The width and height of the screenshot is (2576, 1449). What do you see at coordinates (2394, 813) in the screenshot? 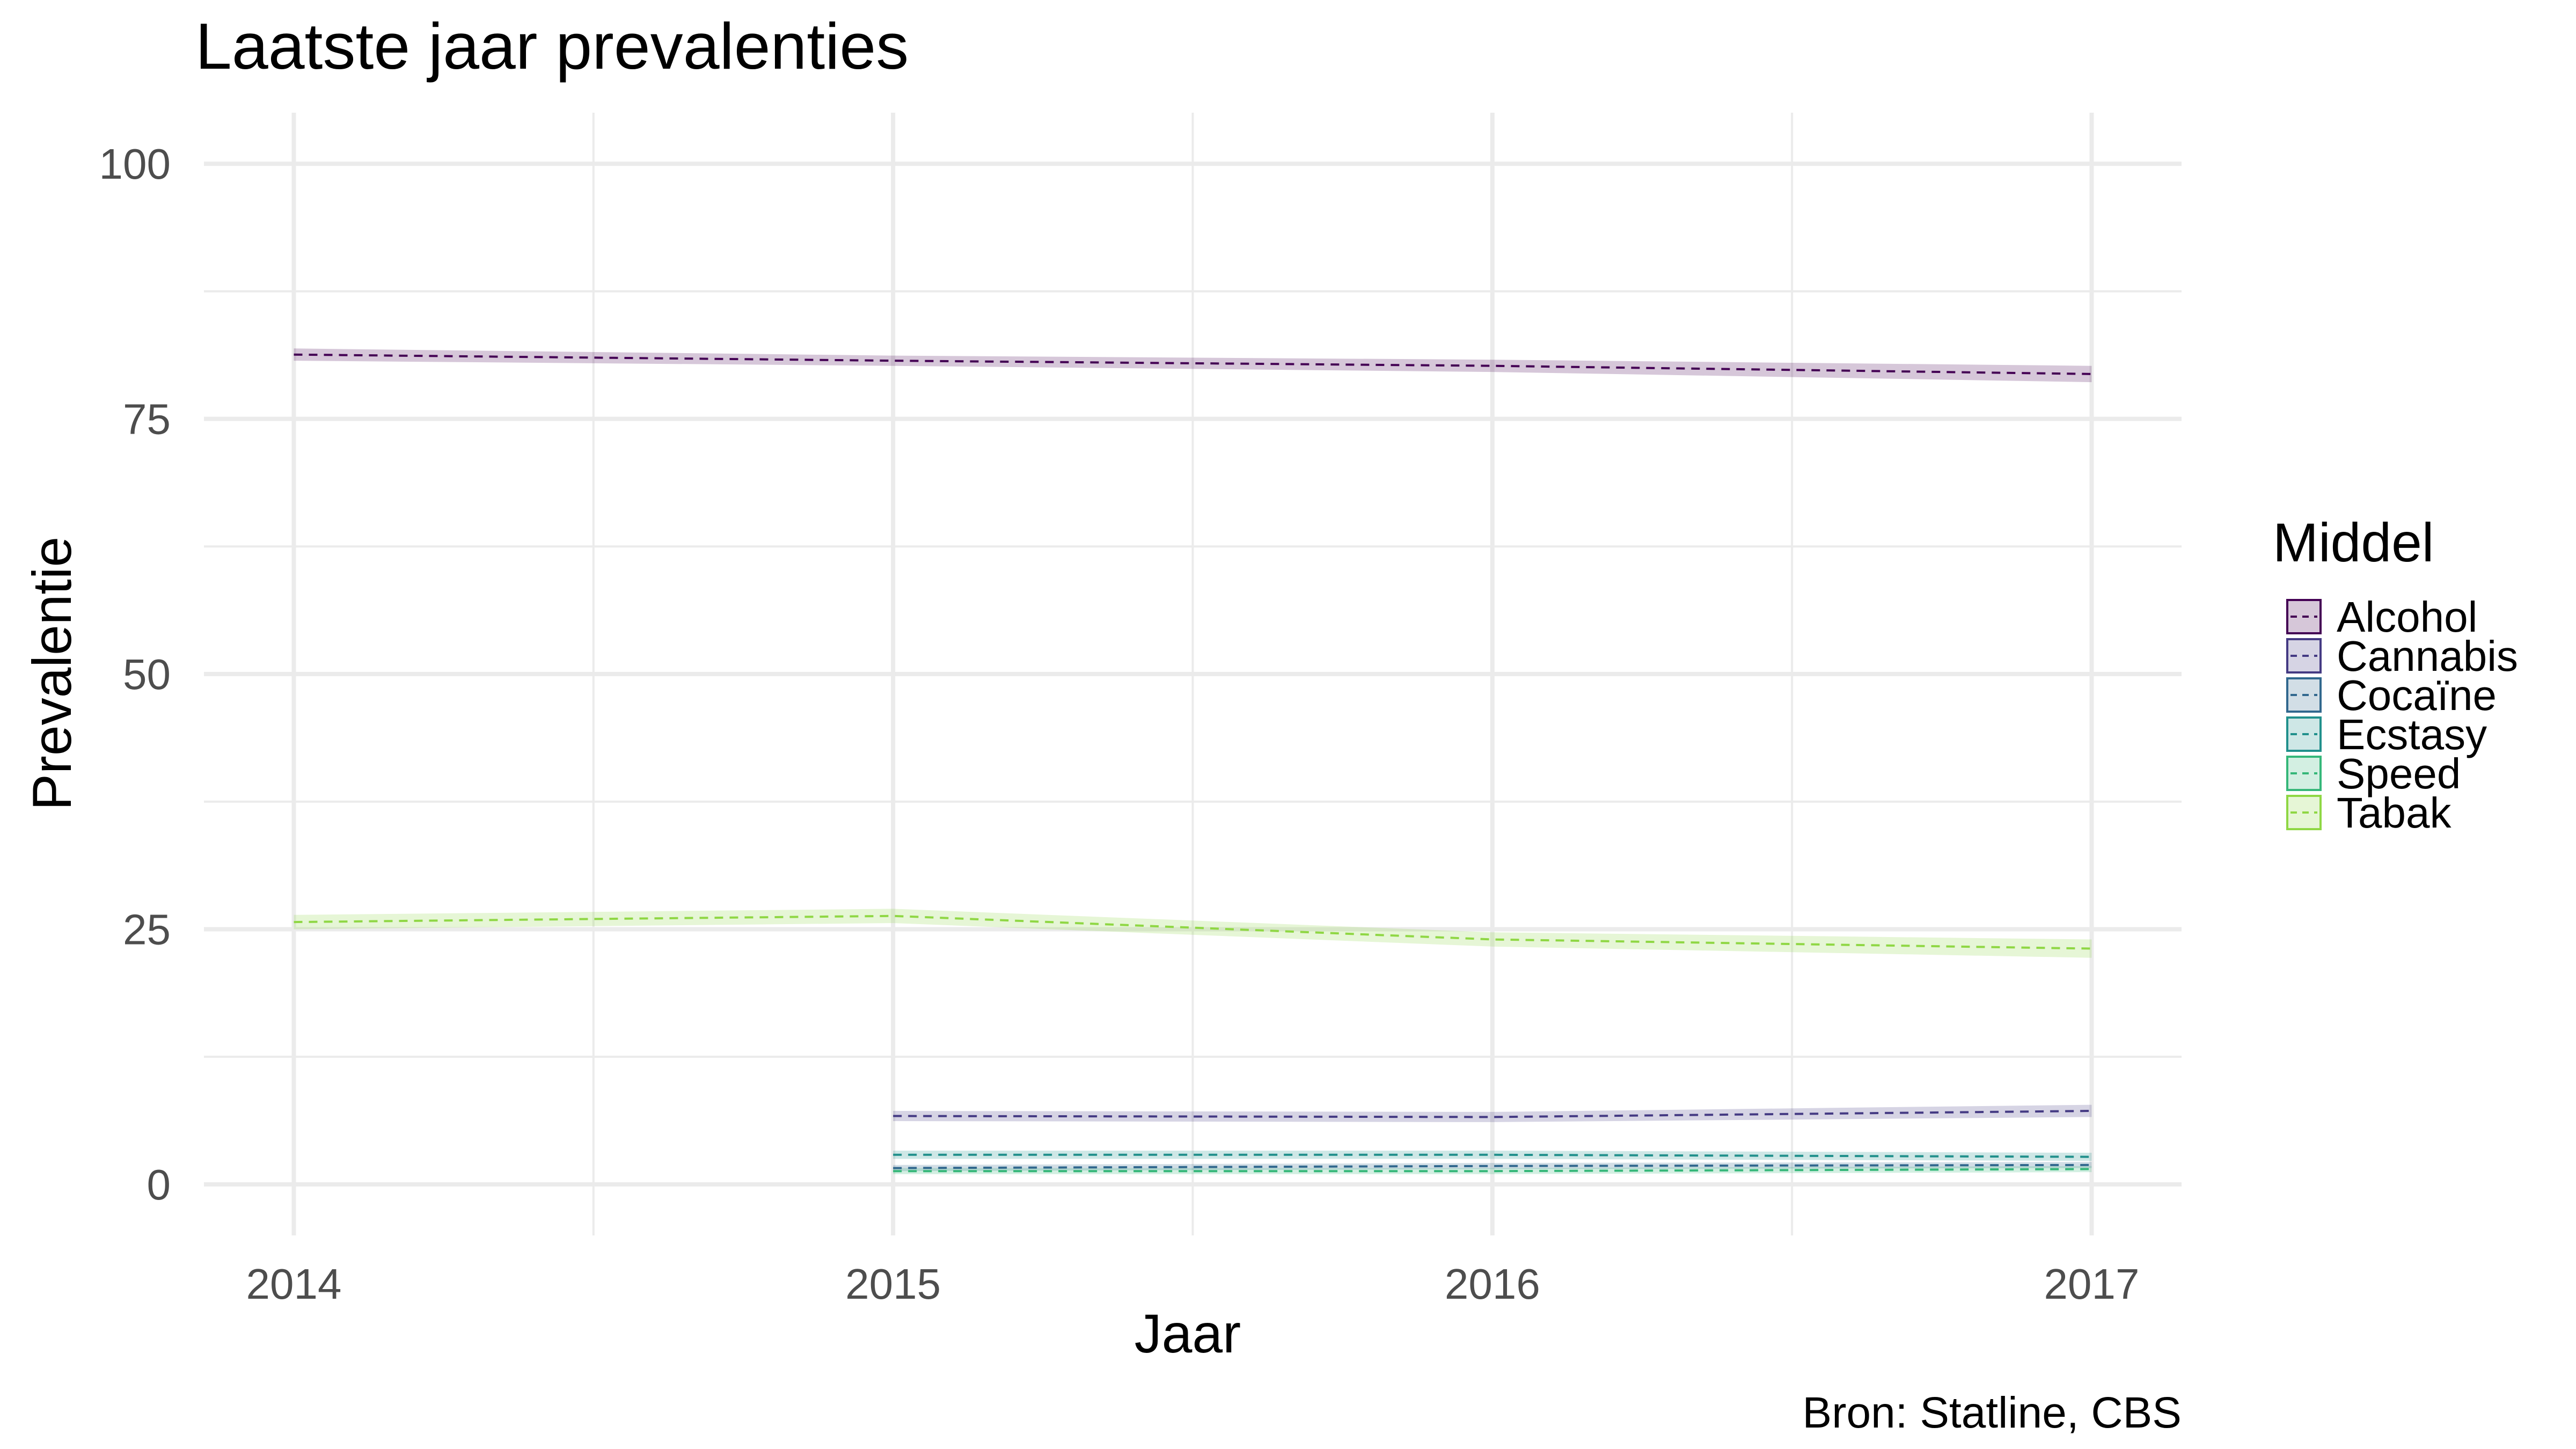
I see `legend-label: Tabak` at bounding box center [2394, 813].